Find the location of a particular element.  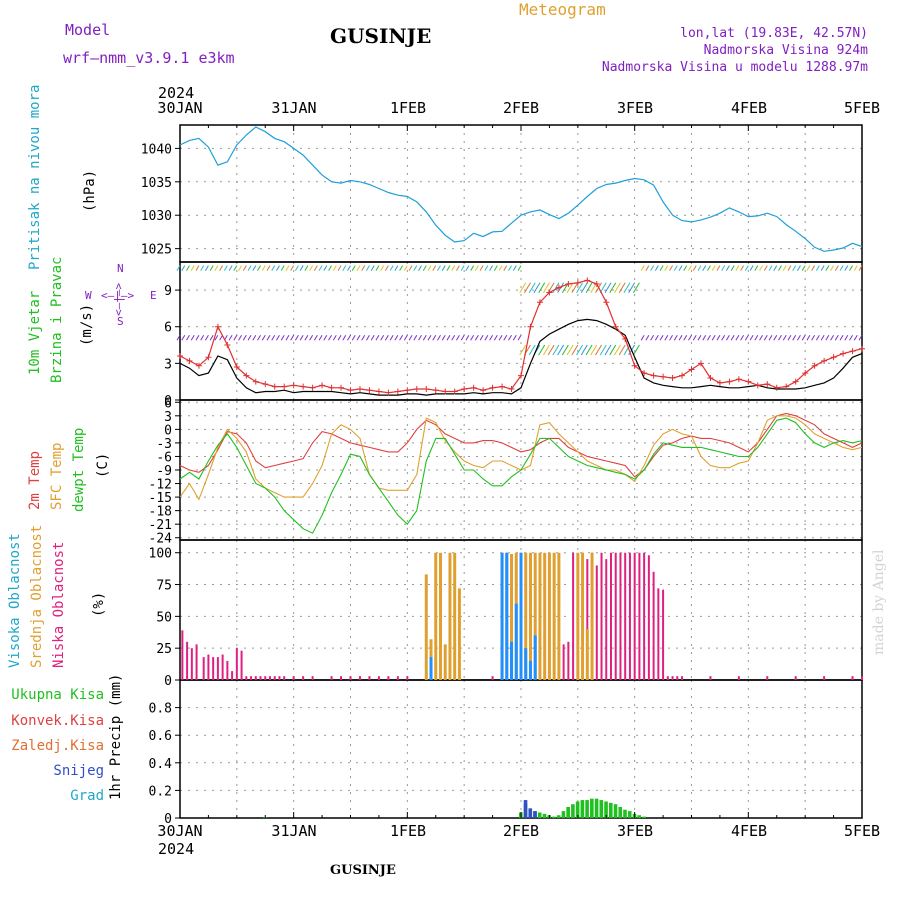

y-tick-label: 0 is located at coordinates (168, 819).